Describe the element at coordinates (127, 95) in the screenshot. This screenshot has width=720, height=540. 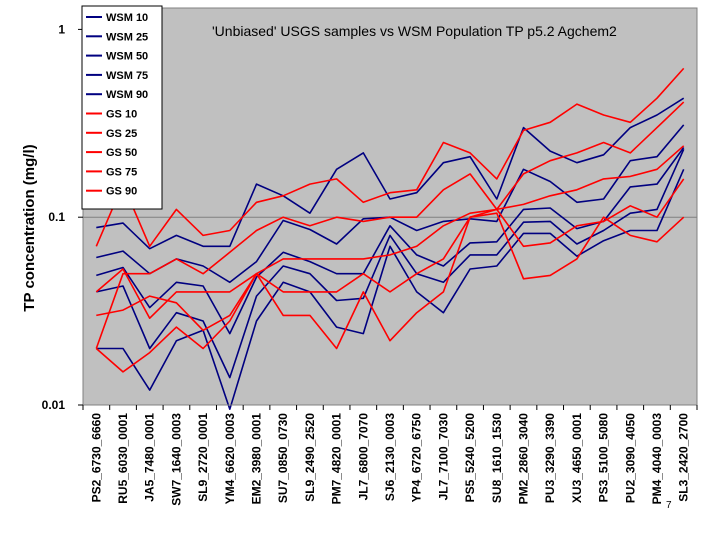
I see `legend-entry: WSM 90` at that location.